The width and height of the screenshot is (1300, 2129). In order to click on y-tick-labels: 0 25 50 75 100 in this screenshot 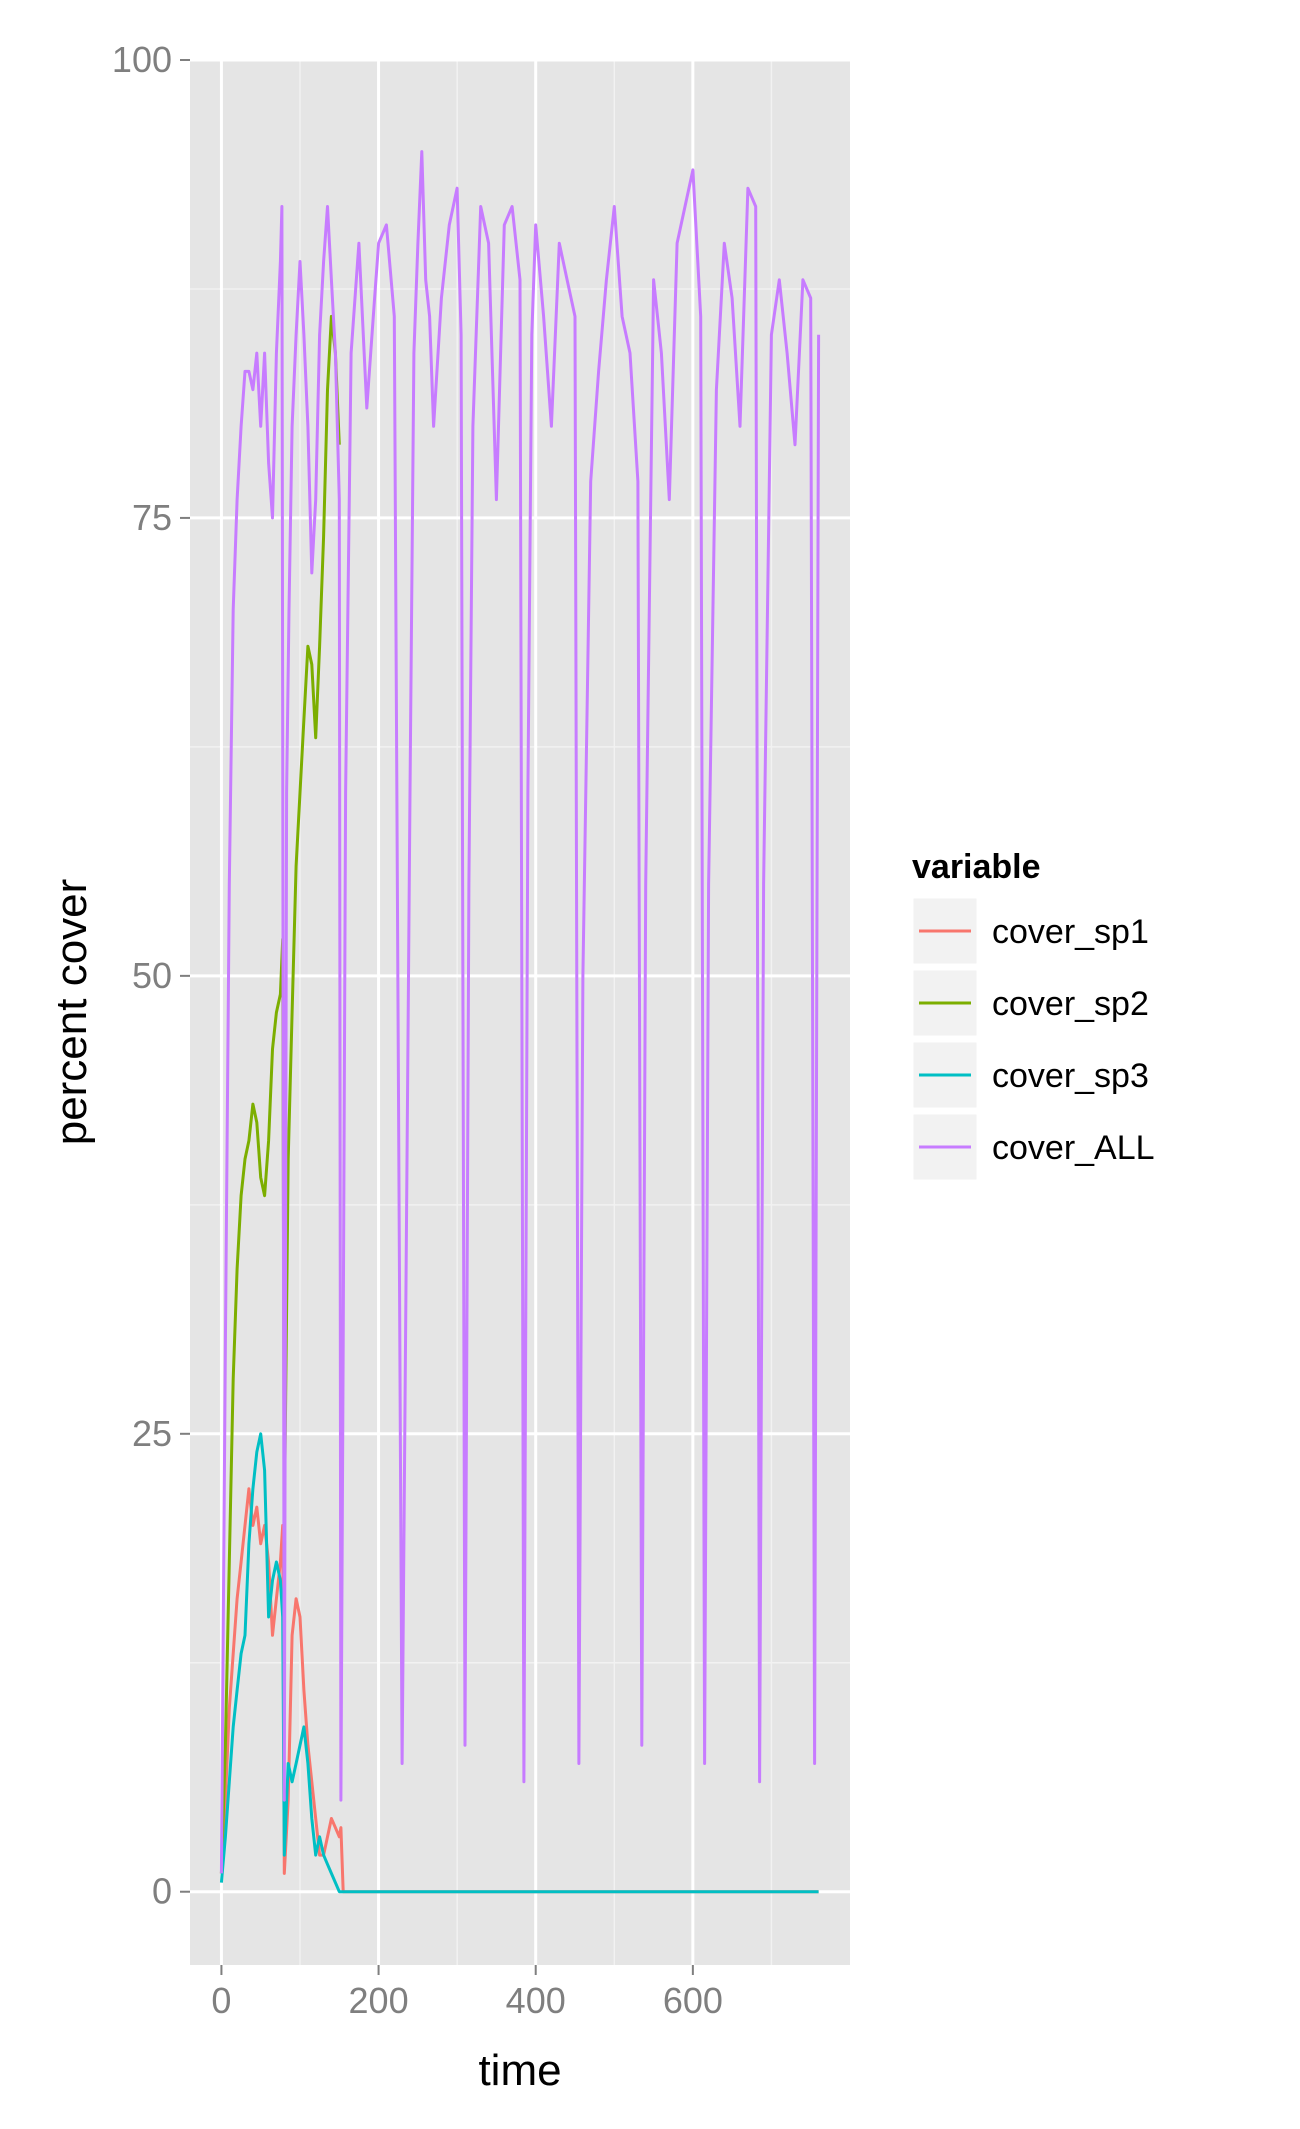, I will do `click(142, 975)`.